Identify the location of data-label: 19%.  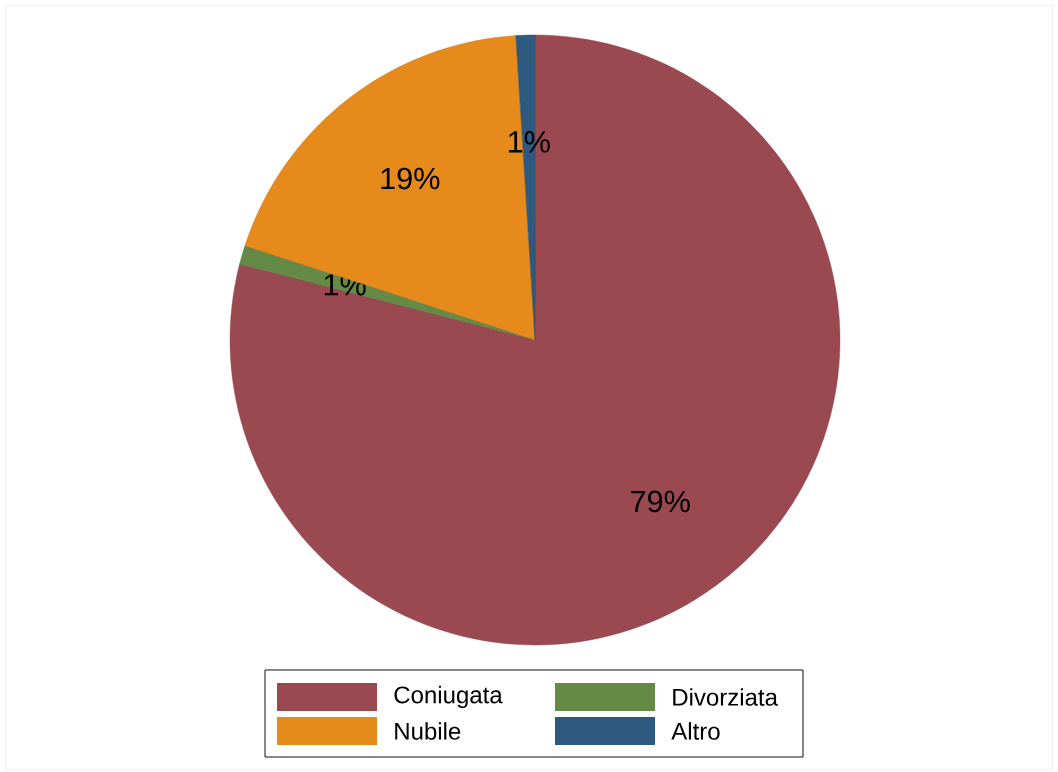
(410, 178).